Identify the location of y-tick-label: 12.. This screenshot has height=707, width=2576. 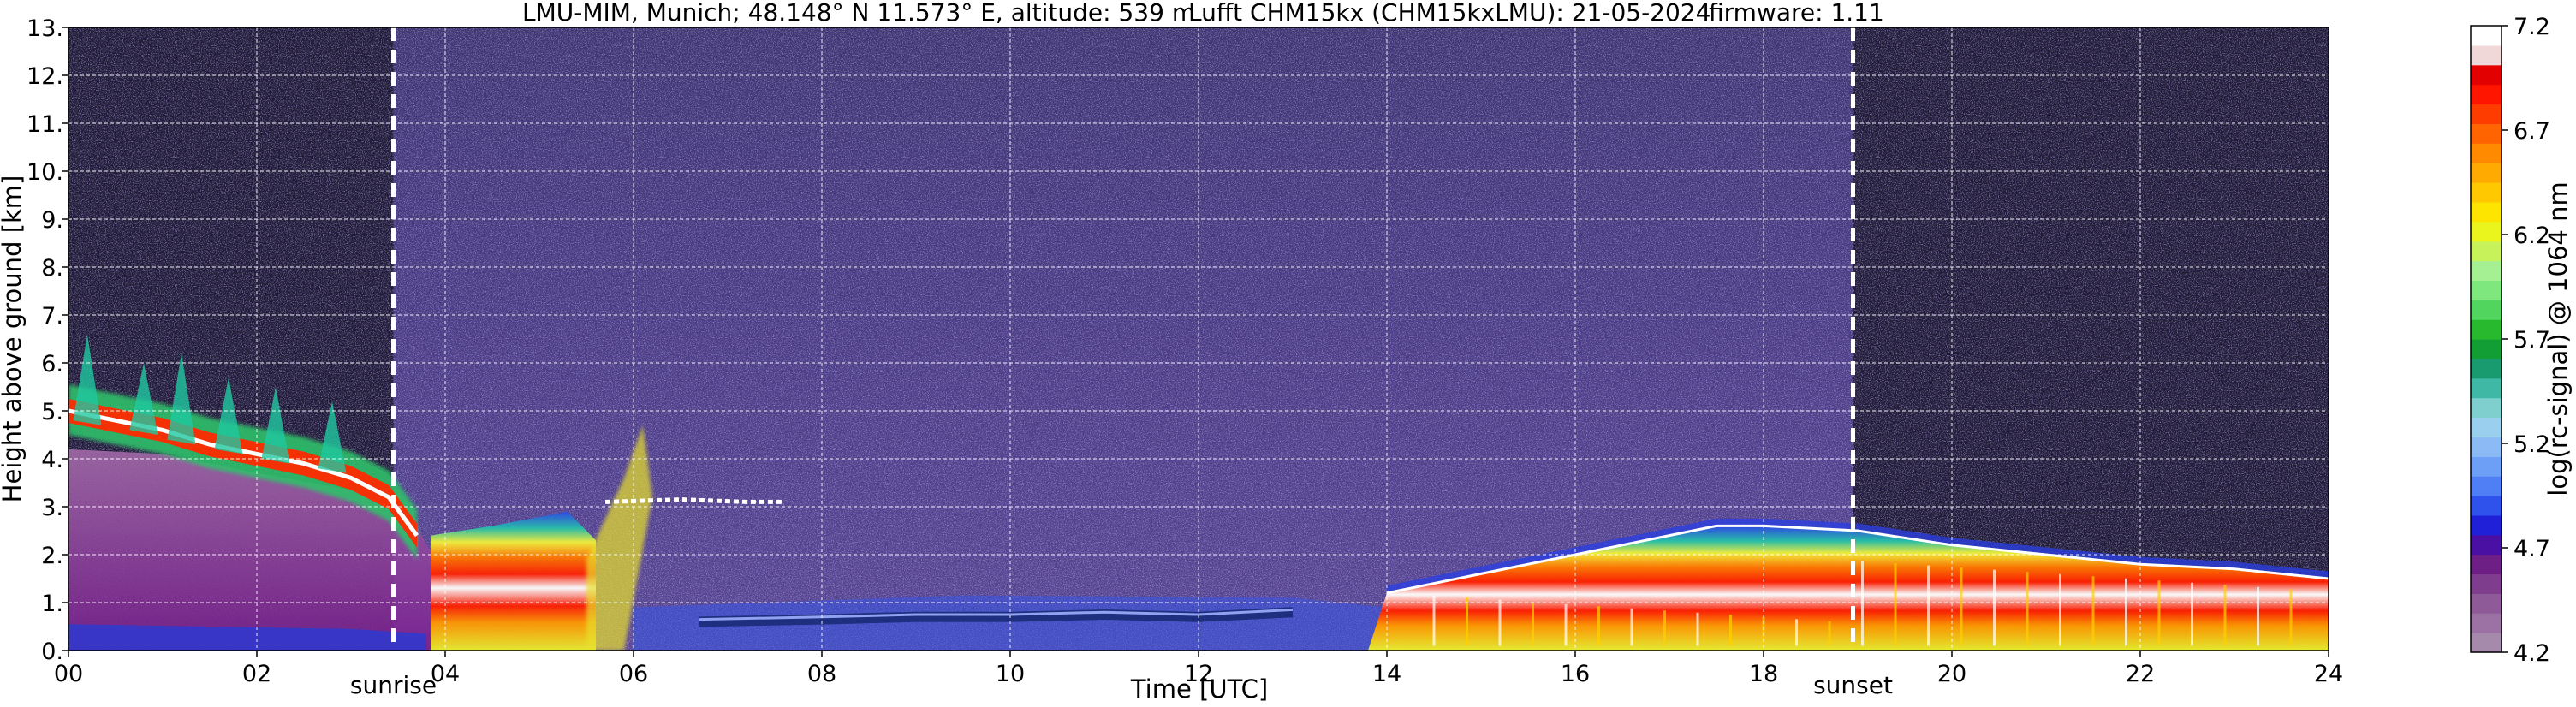
(45, 76).